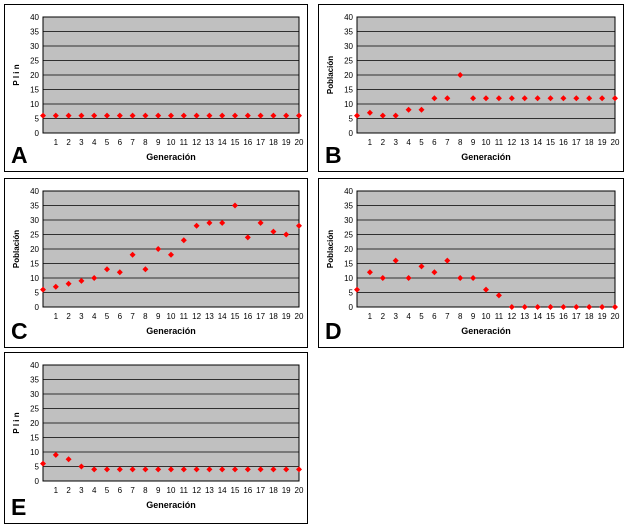 The width and height of the screenshot is (628, 528). What do you see at coordinates (34, 75) in the screenshot?
I see `y-tick-label: 20` at bounding box center [34, 75].